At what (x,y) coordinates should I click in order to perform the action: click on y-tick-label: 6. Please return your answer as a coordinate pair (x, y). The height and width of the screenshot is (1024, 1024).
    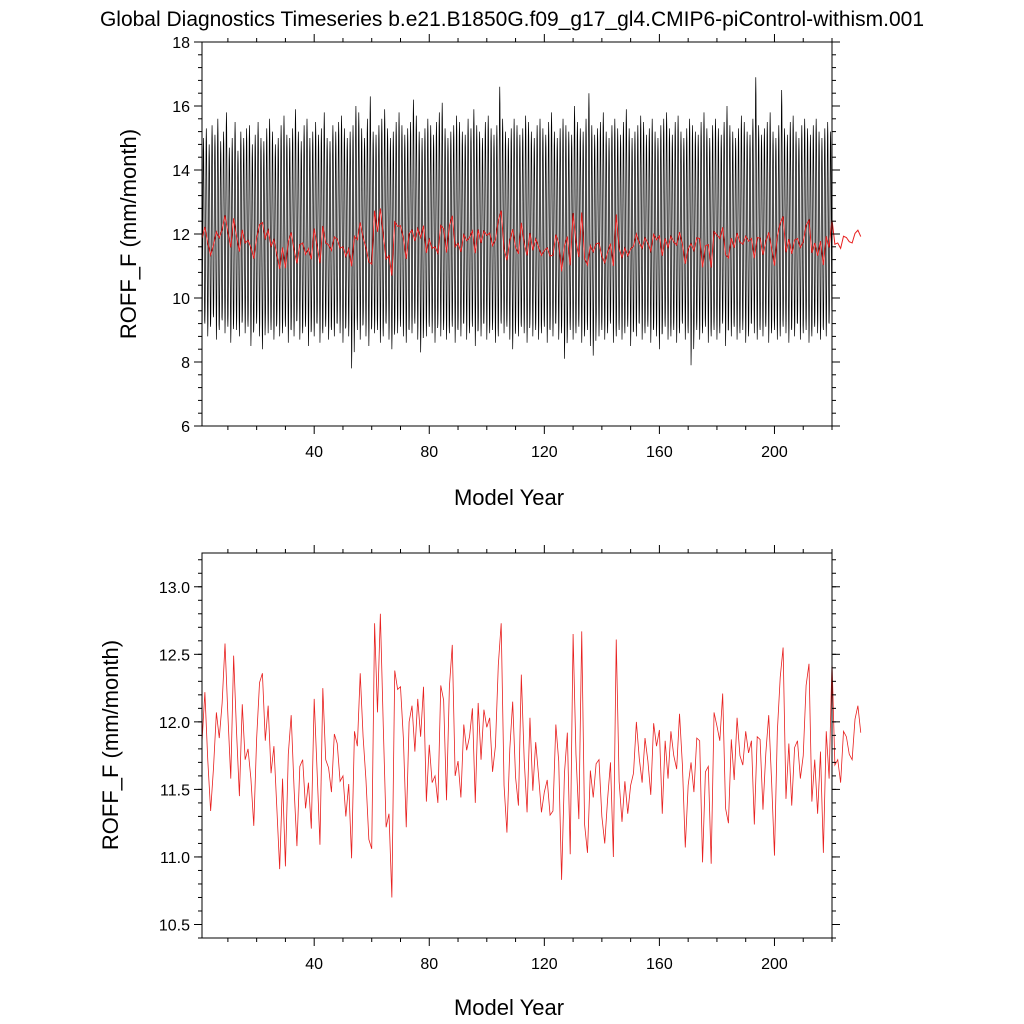
    Looking at the image, I should click on (185, 427).